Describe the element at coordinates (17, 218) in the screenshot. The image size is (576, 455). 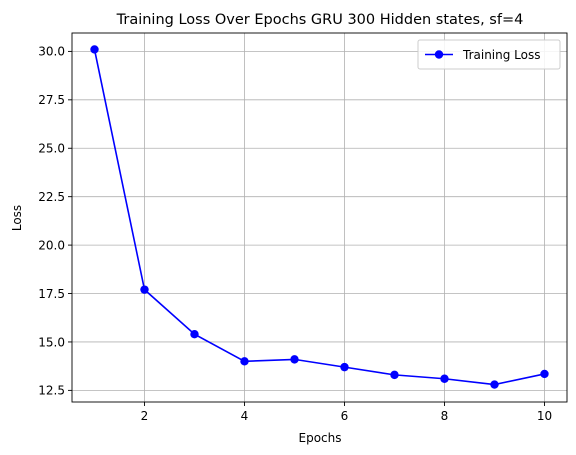
I see `y-axis-label: Loss` at that location.